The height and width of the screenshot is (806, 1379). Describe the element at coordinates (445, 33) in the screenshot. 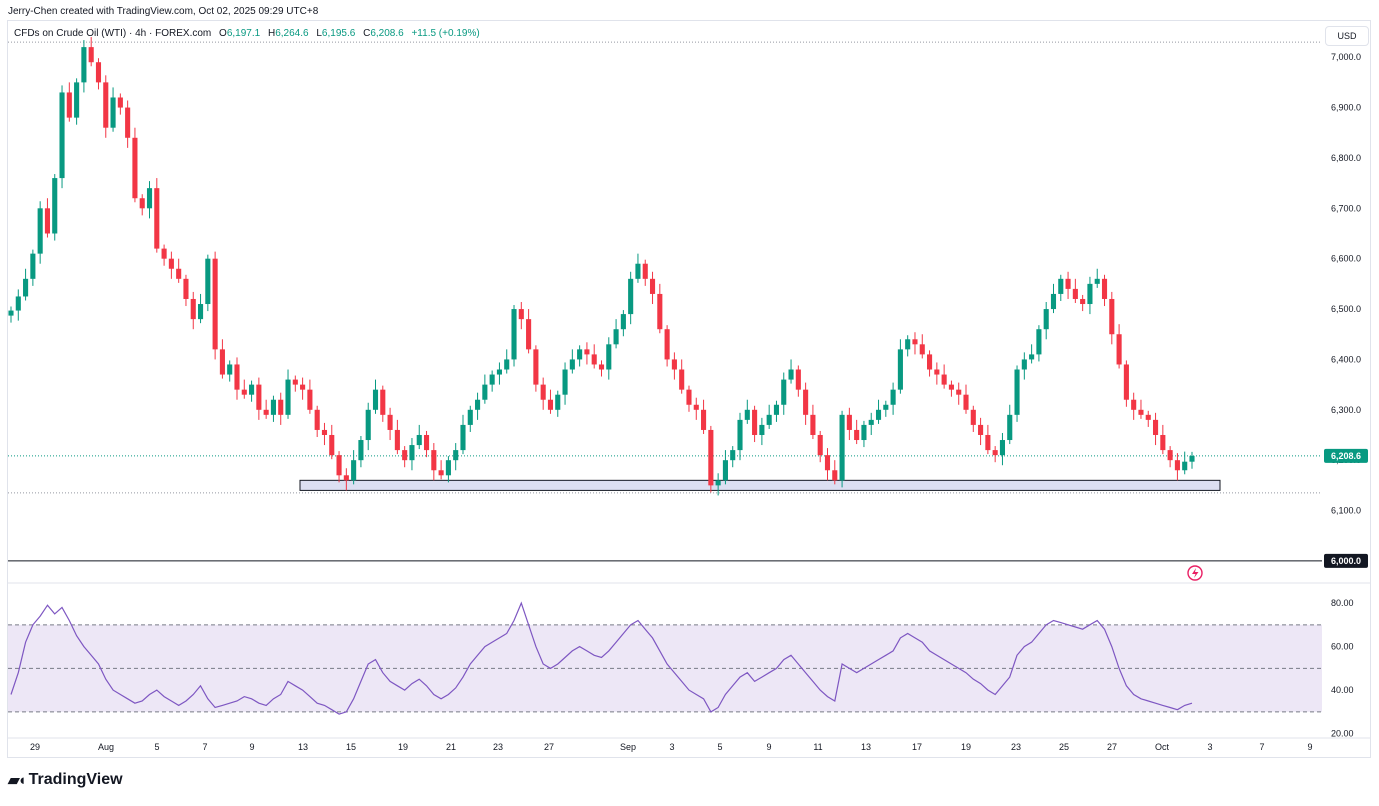

I see `change-value: +11.5 (+0.19%)` at that location.